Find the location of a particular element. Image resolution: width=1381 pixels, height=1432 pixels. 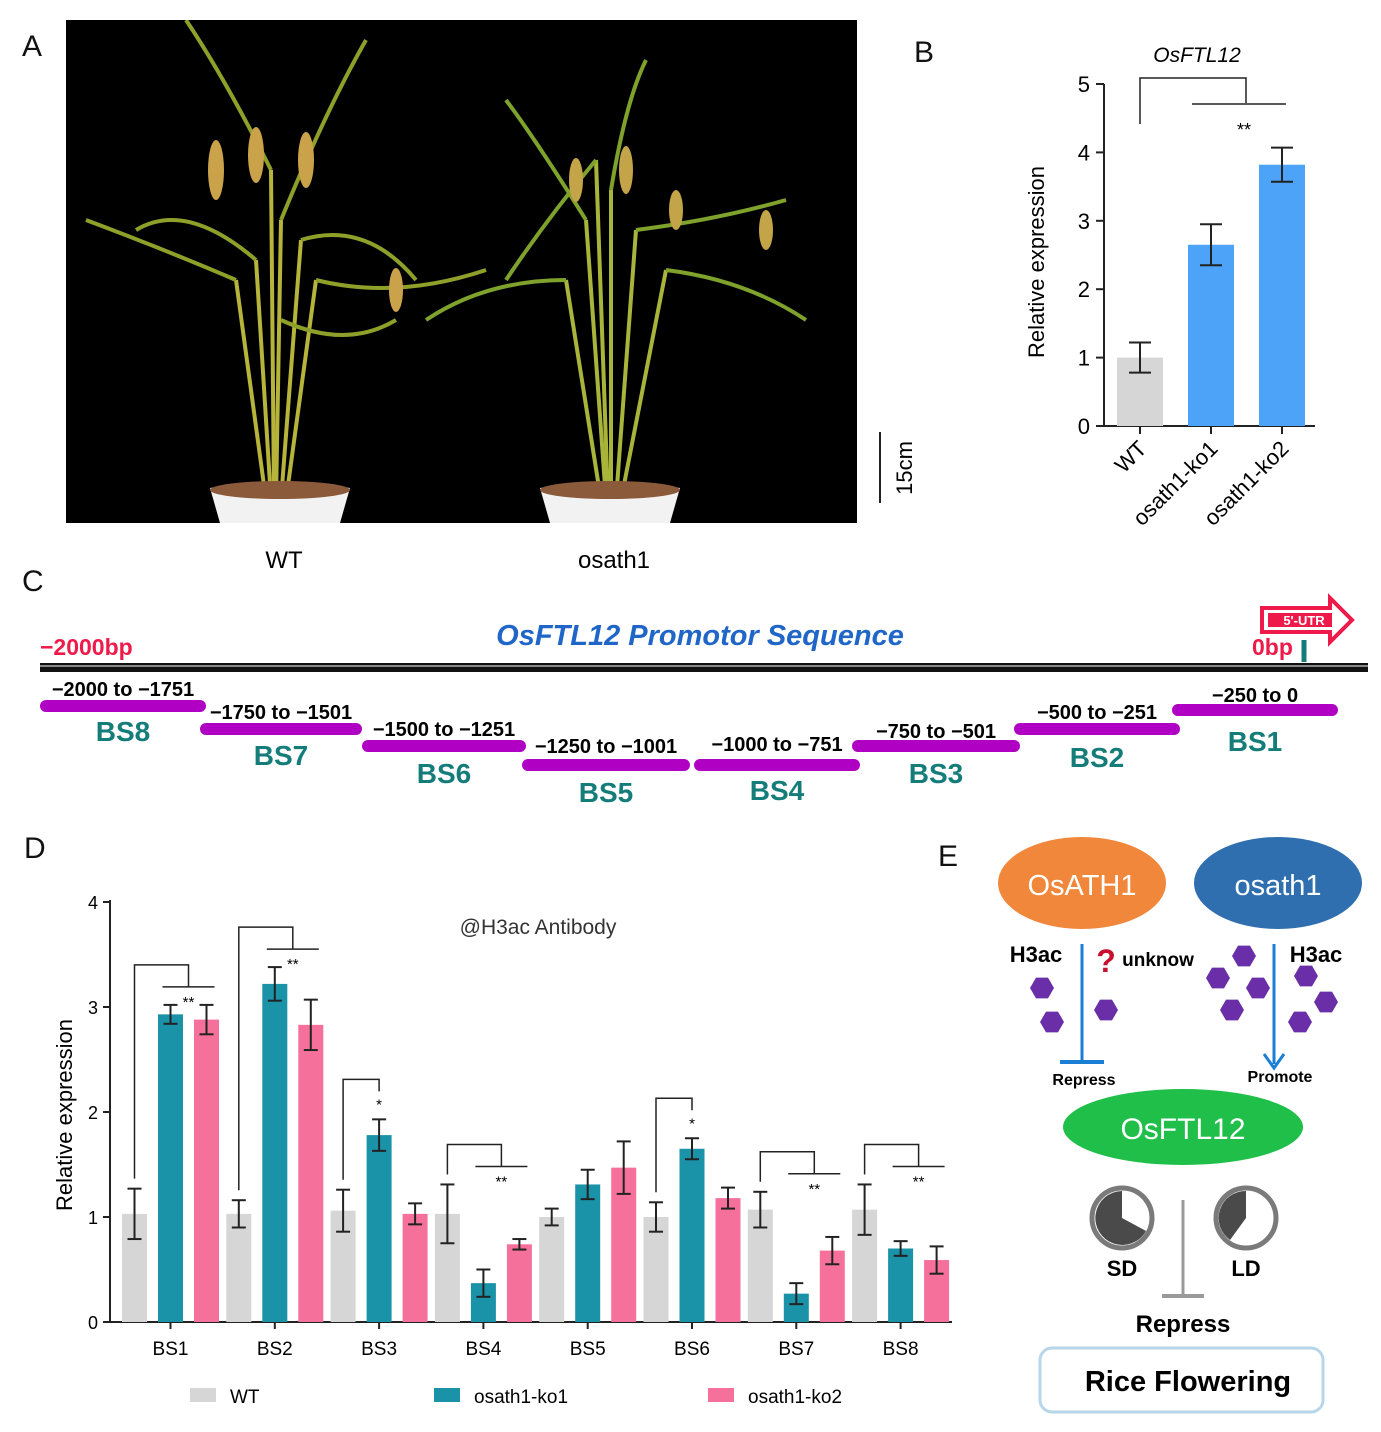

oval-osath1-mutant is located at coordinates (1278, 883).